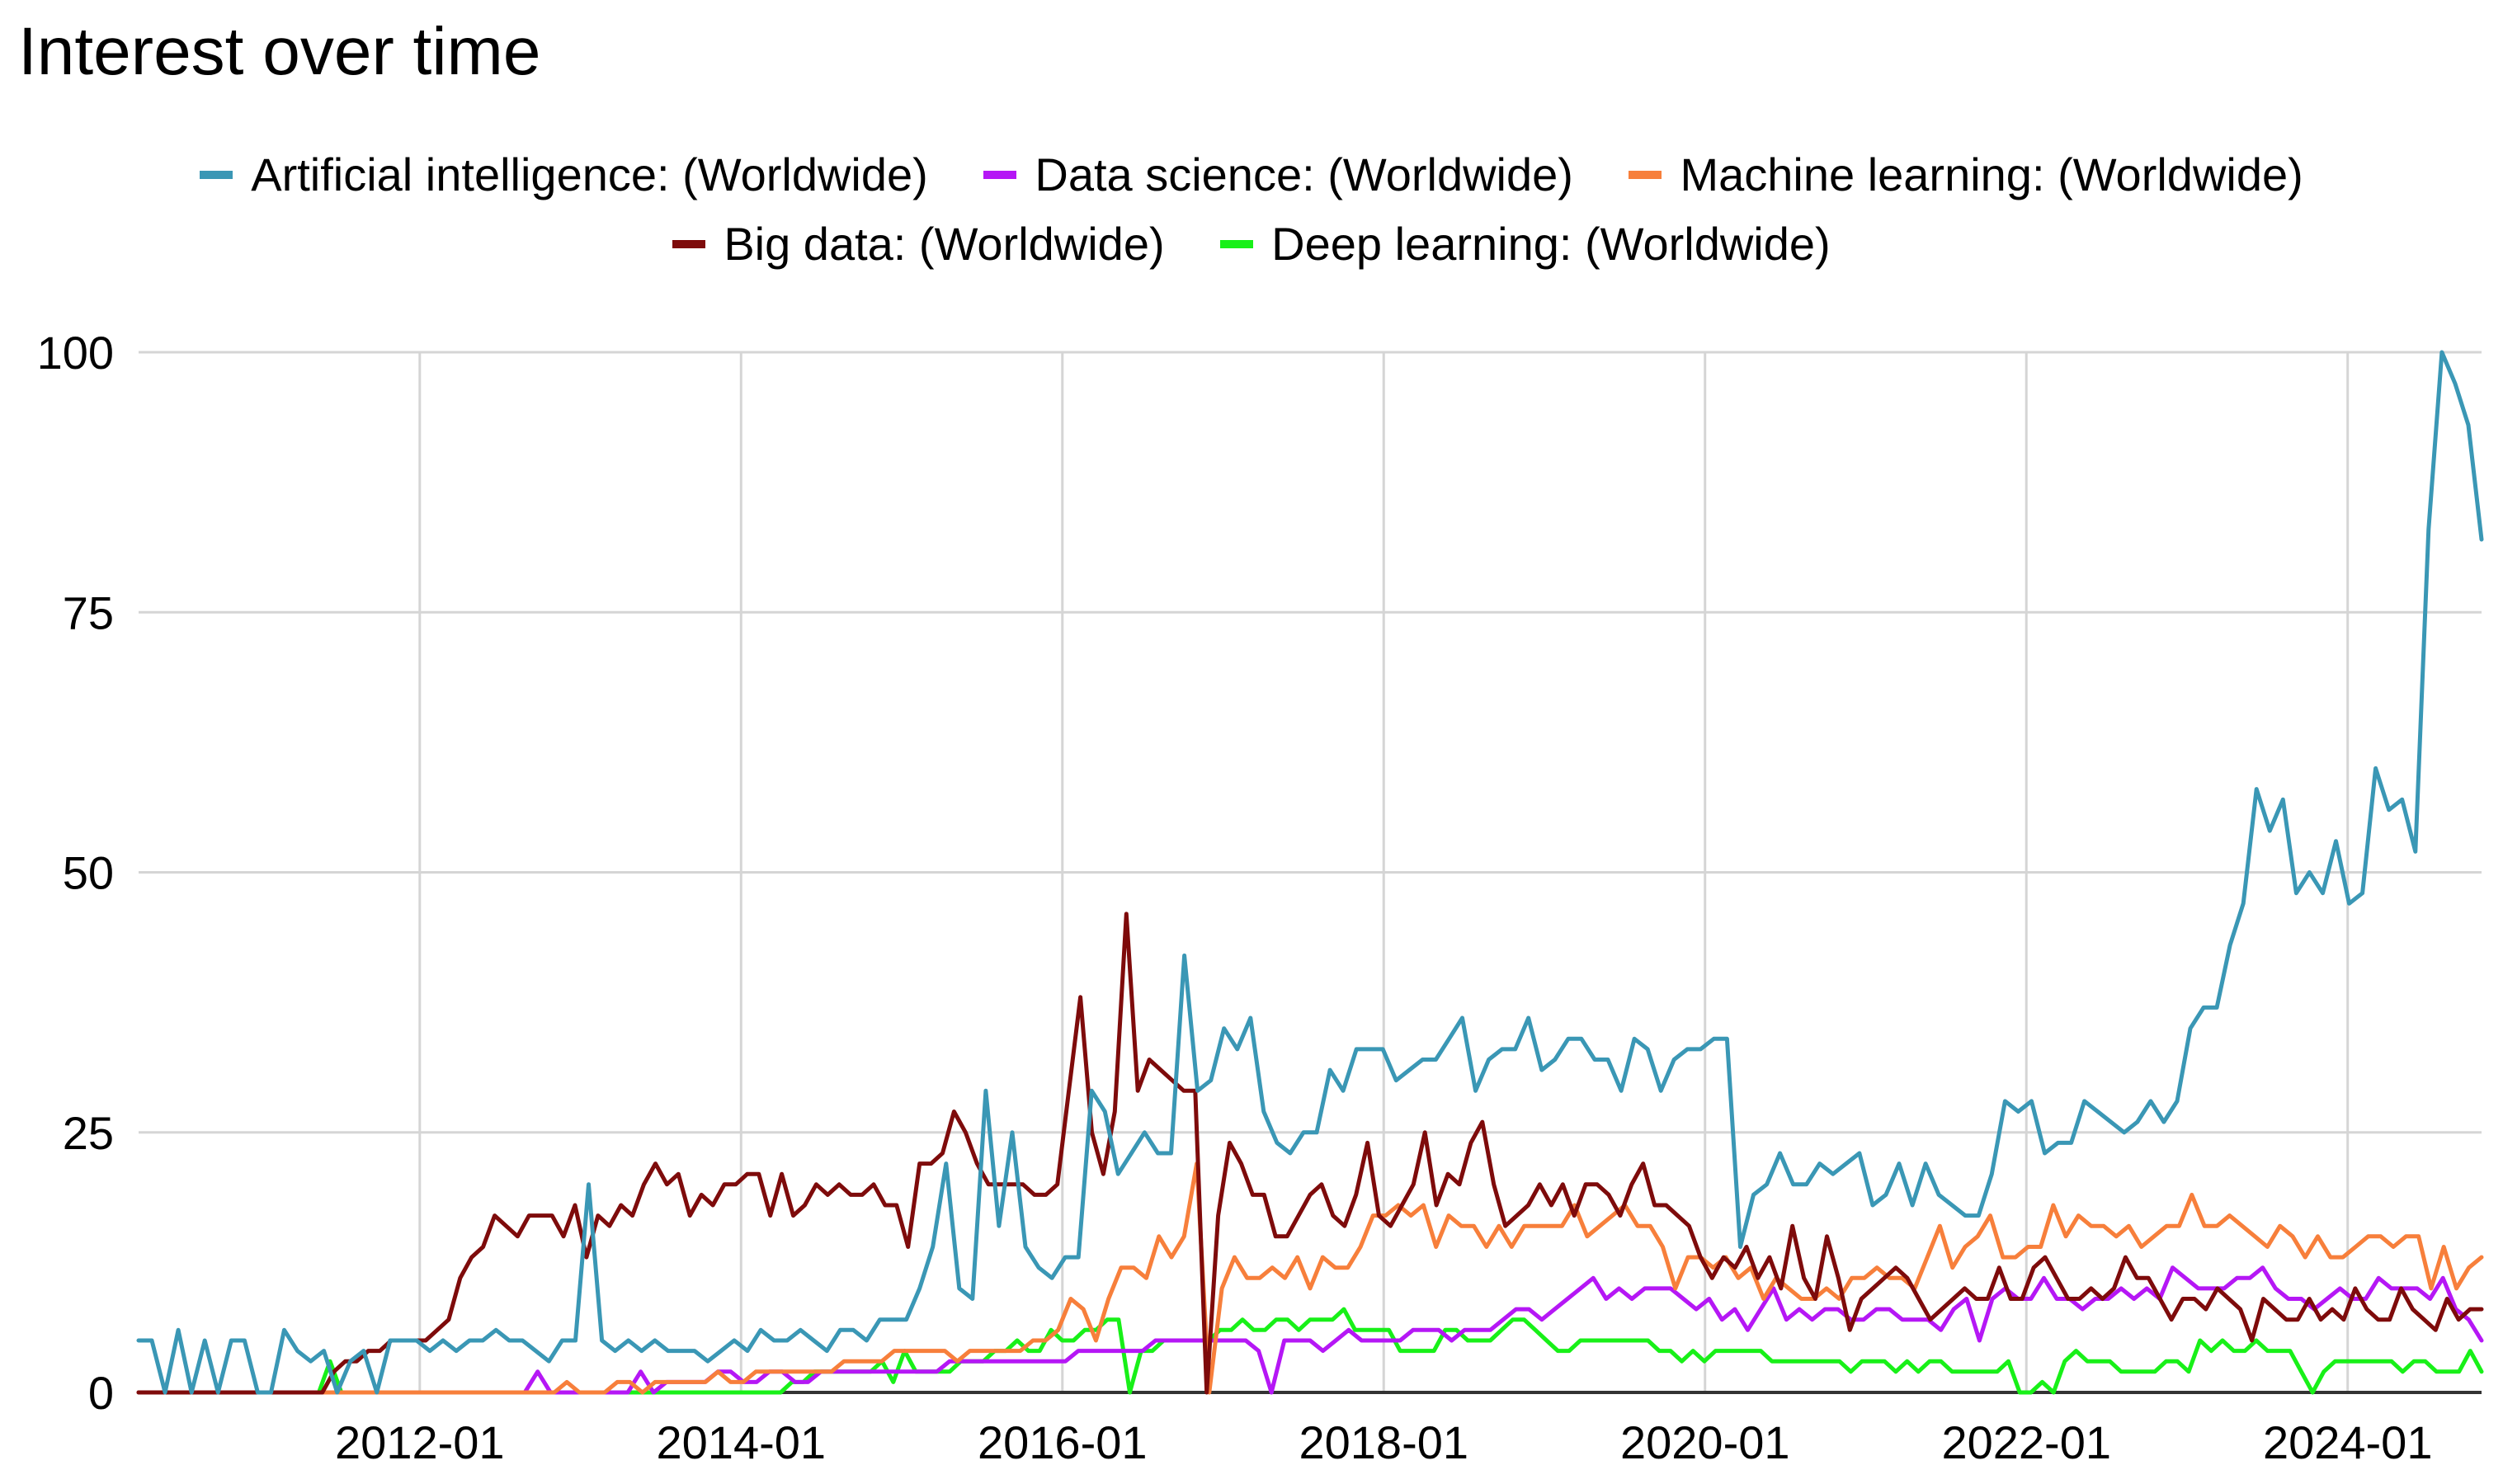  Describe the element at coordinates (101, 1393) in the screenshot. I see `y-tick-label: 0` at that location.